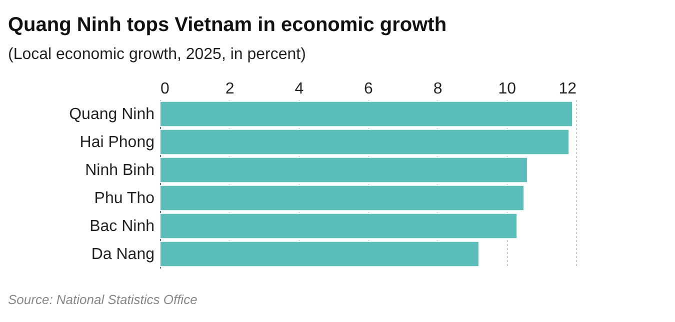 The image size is (675, 322). Describe the element at coordinates (117, 142) in the screenshot. I see `y-tick-label: Hai Phong` at that location.